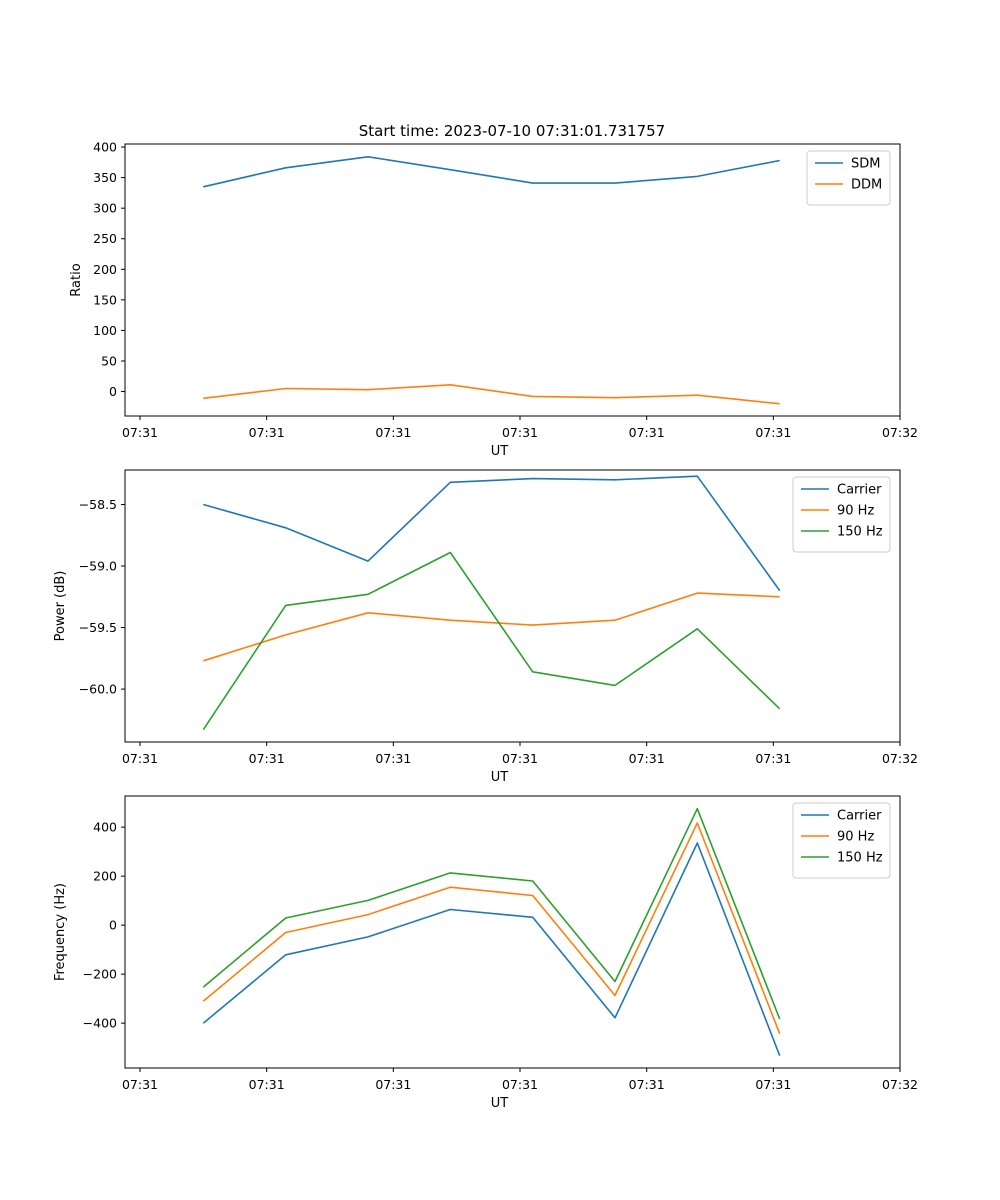 The image size is (1000, 1200). What do you see at coordinates (98, 689) in the screenshot?
I see `y-tick-label: −60.0` at bounding box center [98, 689].